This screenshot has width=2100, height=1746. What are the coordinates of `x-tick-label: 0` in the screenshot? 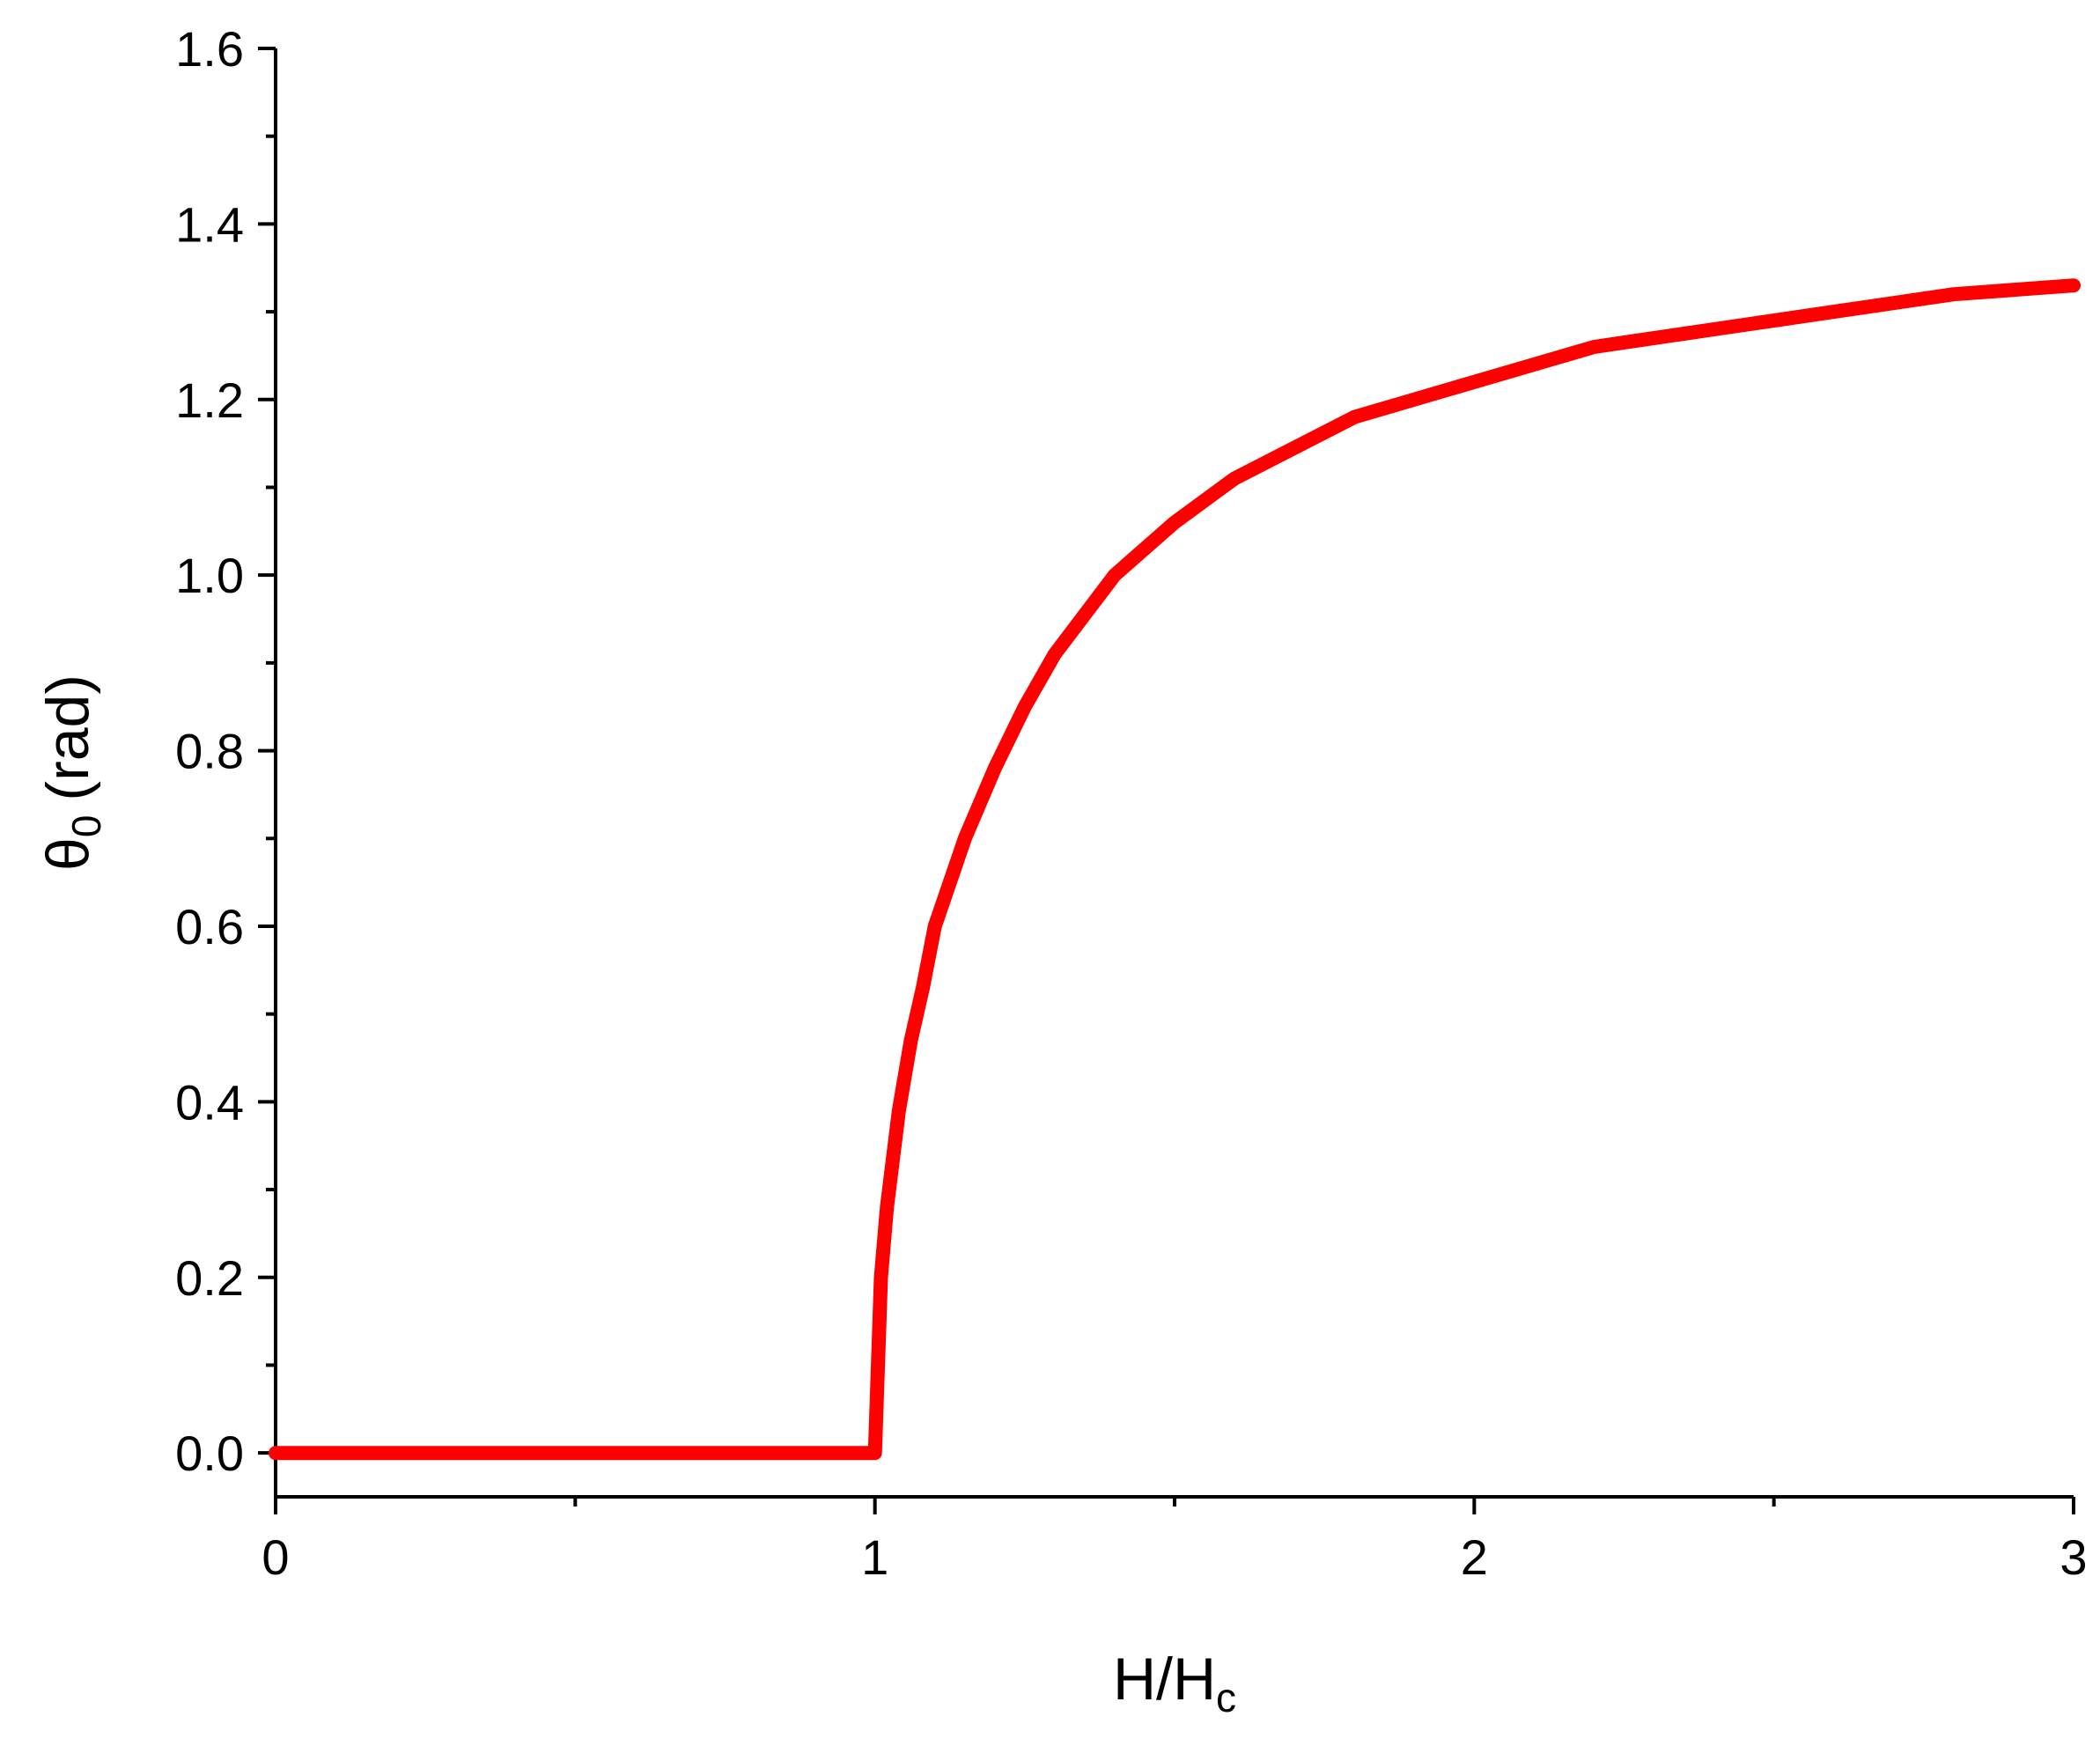 It's located at (275, 1557).